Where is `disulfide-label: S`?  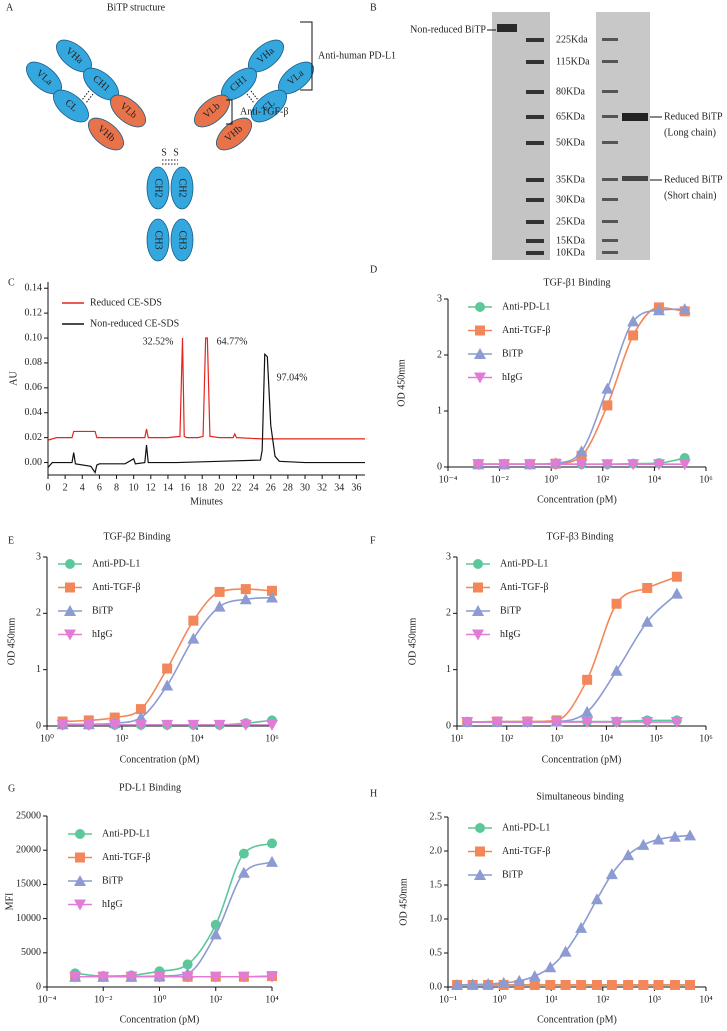 disulfide-label: S is located at coordinates (176, 152).